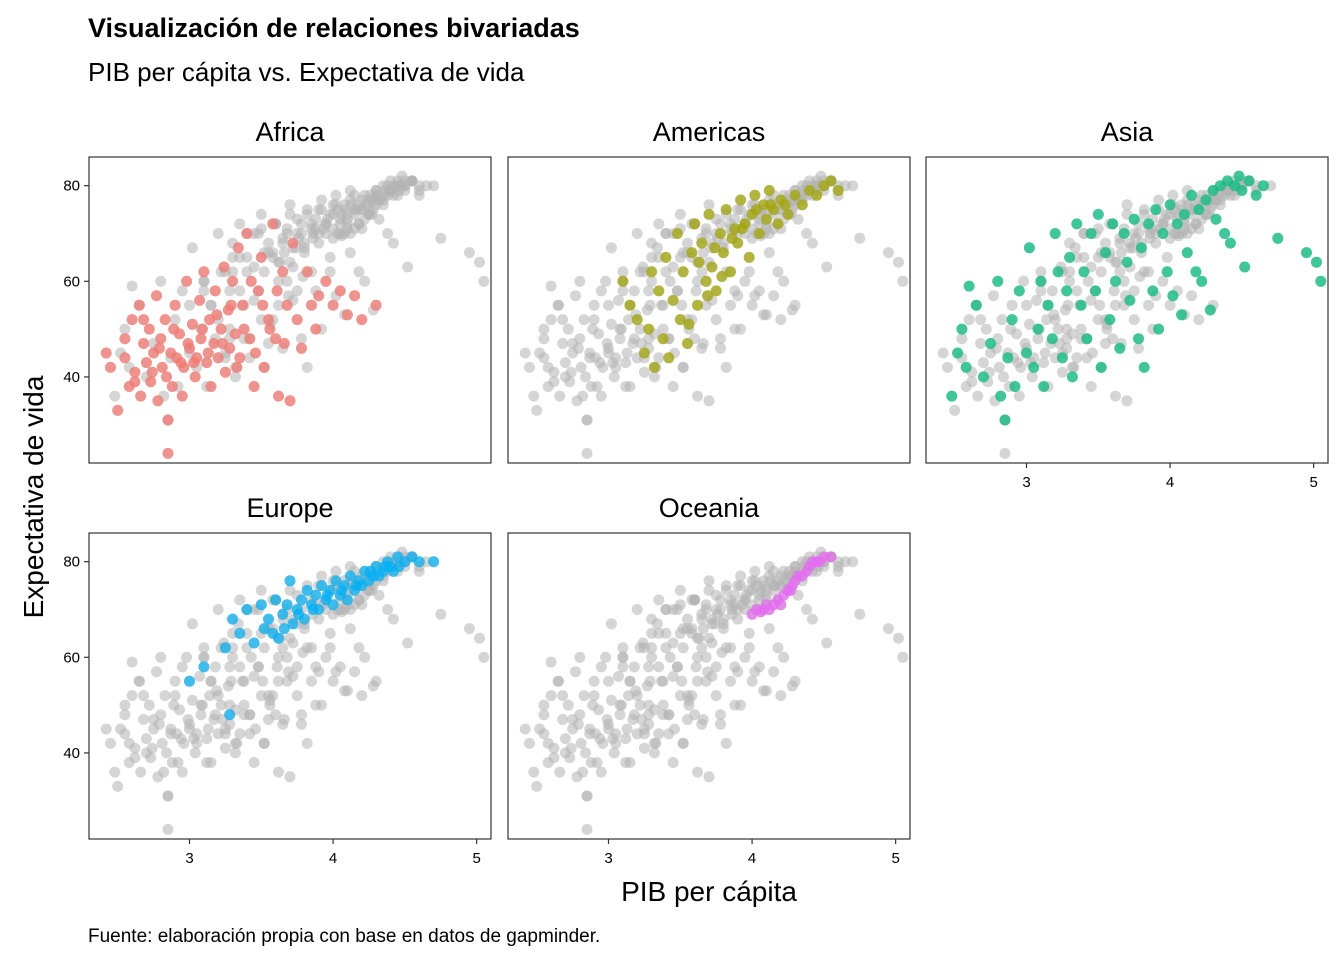 This screenshot has height=960, width=1344. Describe the element at coordinates (752, 858) in the screenshot. I see `x-tick-label: 4` at that location.